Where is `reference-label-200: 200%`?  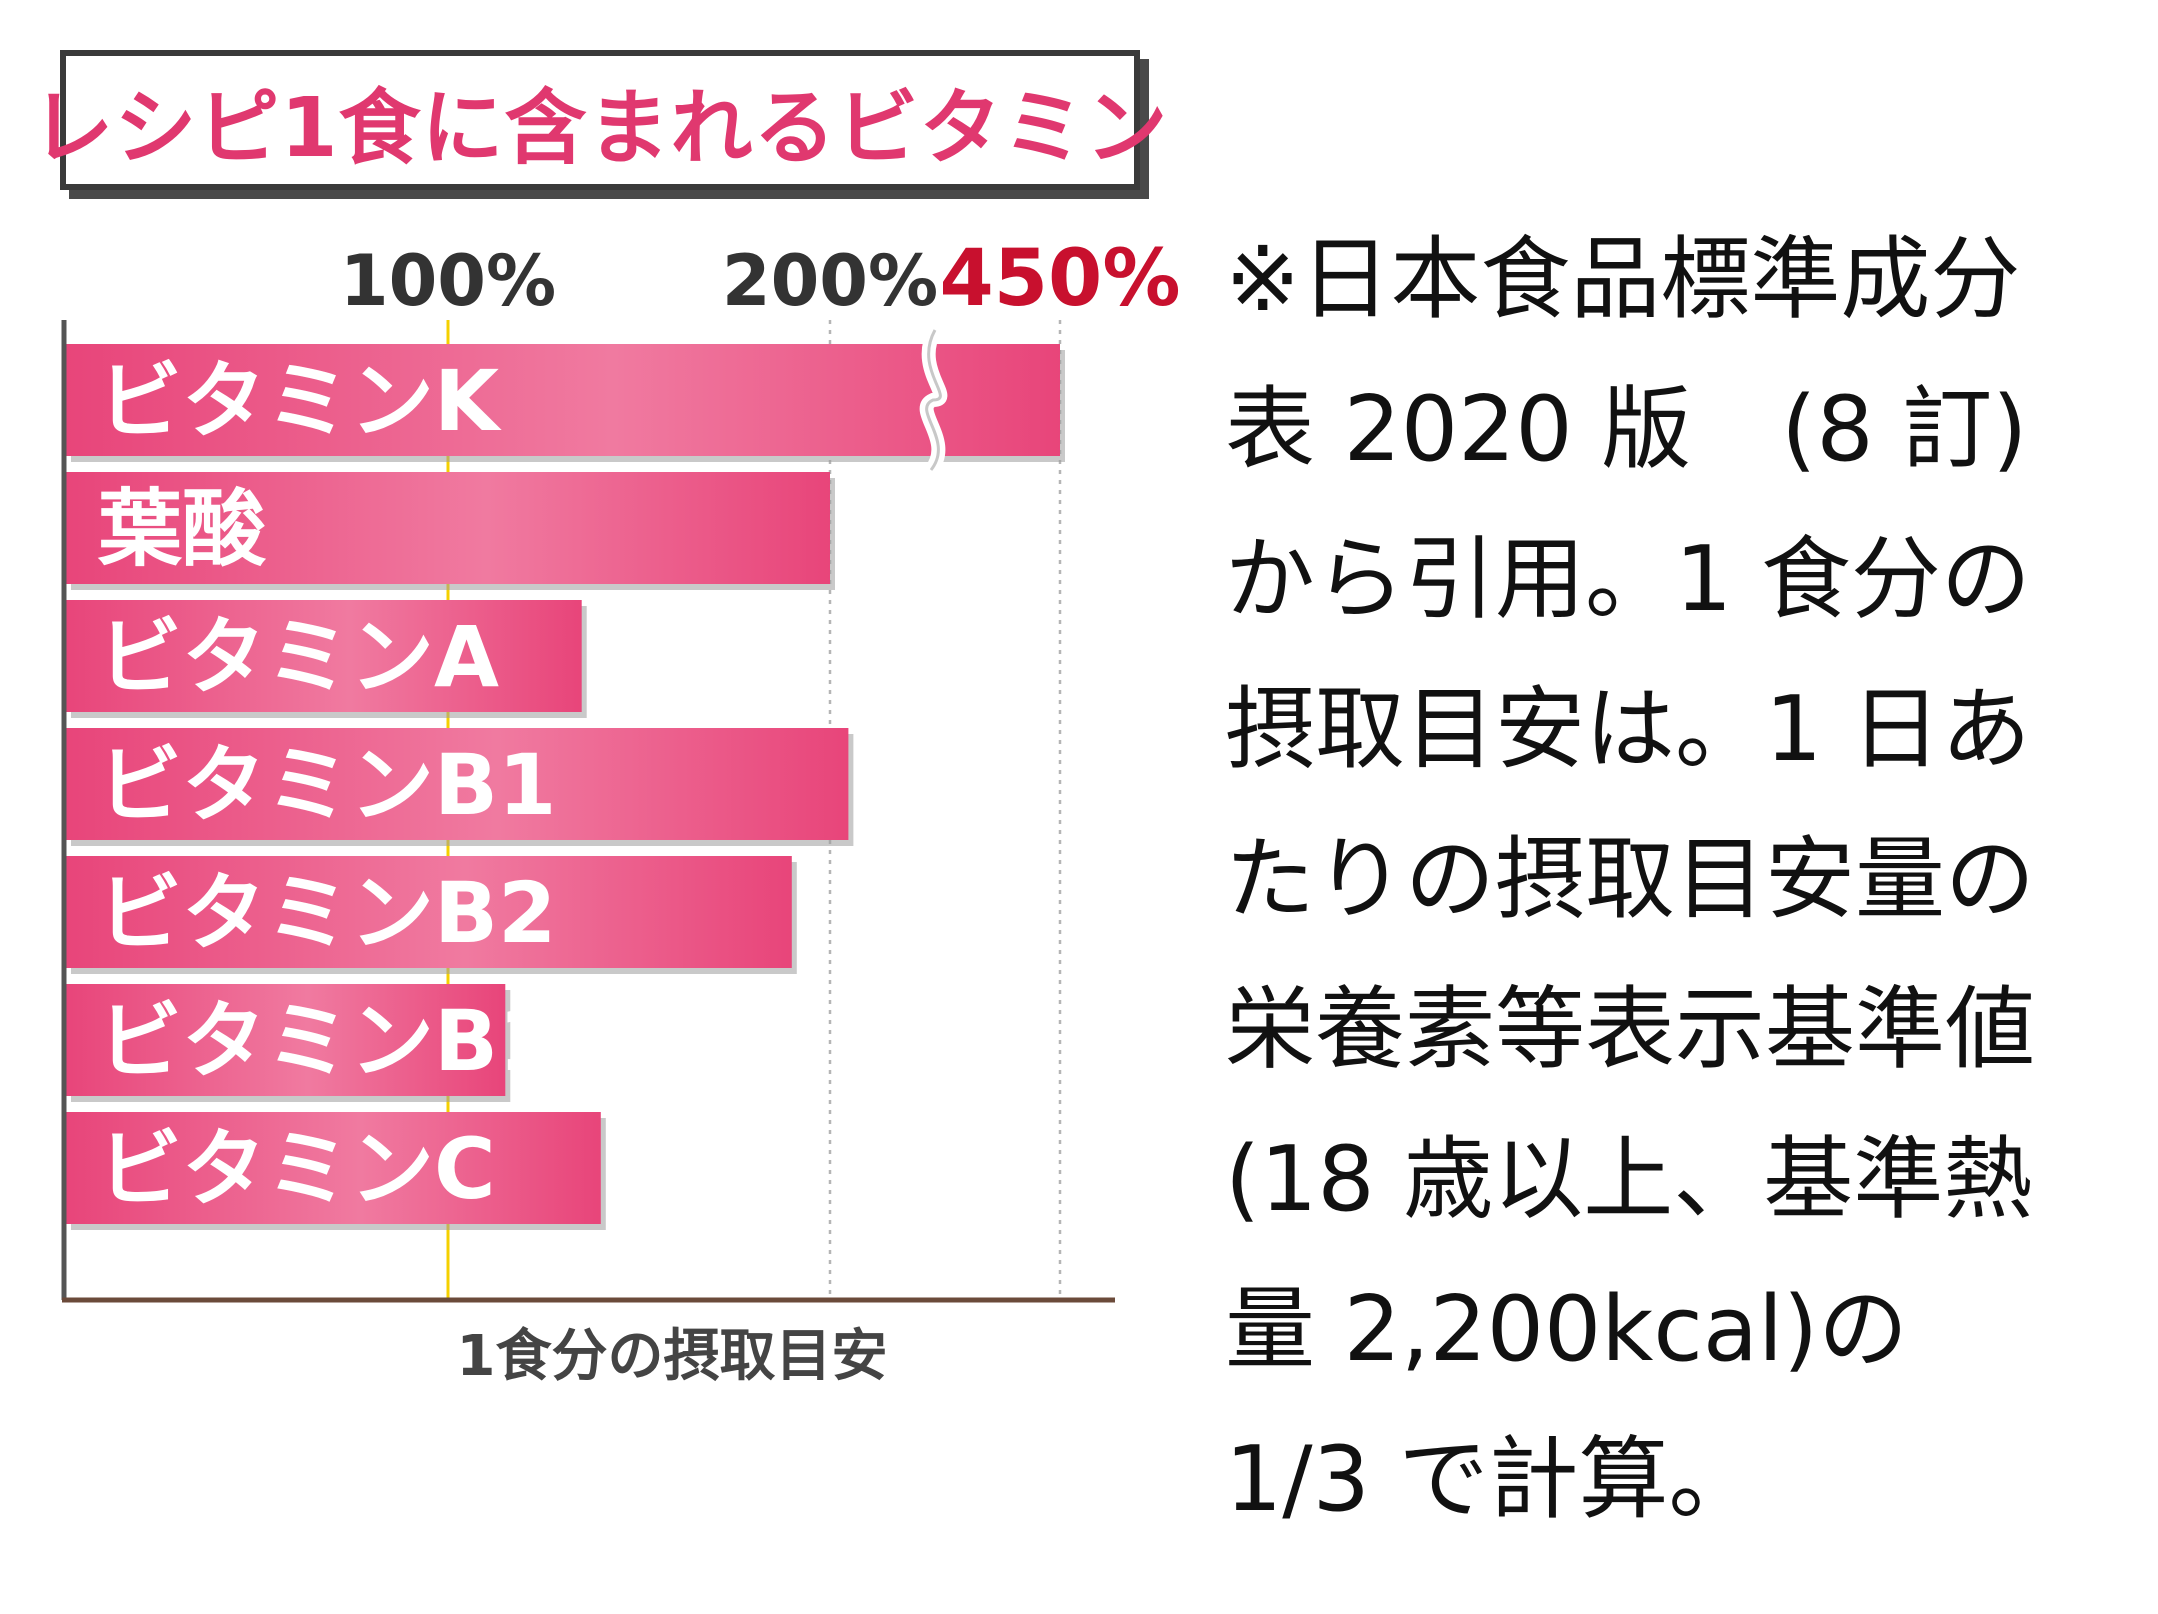
reference-label-200: 200% is located at coordinates (830, 281).